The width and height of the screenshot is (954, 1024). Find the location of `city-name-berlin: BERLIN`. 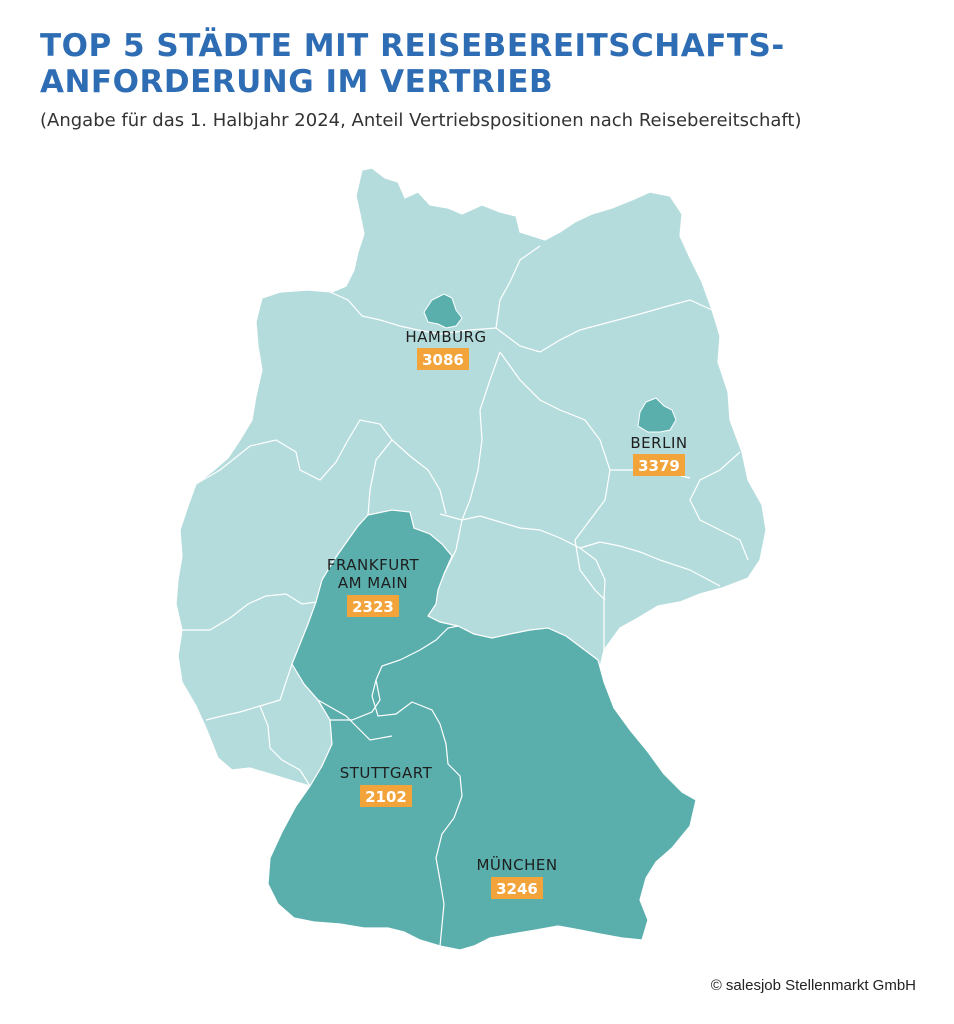

city-name-berlin: BERLIN is located at coordinates (658, 443).